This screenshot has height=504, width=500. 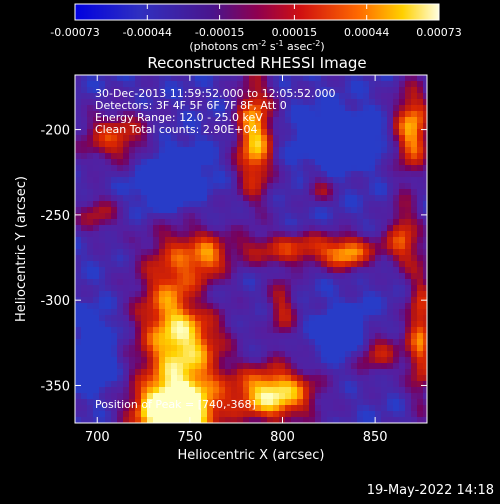 What do you see at coordinates (97, 437) in the screenshot?
I see `x-tick-label: 700` at bounding box center [97, 437].